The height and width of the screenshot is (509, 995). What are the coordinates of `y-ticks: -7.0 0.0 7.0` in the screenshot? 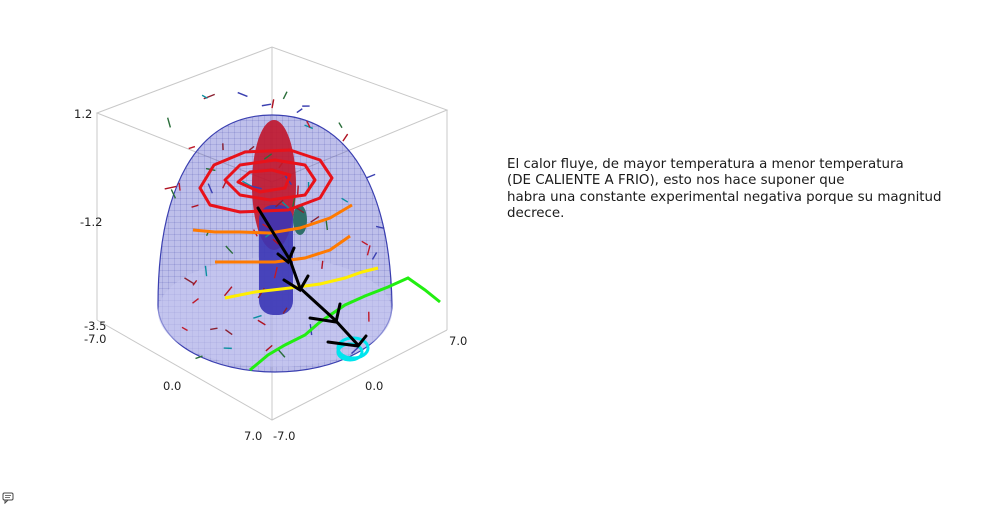 It's located at (370, 388).